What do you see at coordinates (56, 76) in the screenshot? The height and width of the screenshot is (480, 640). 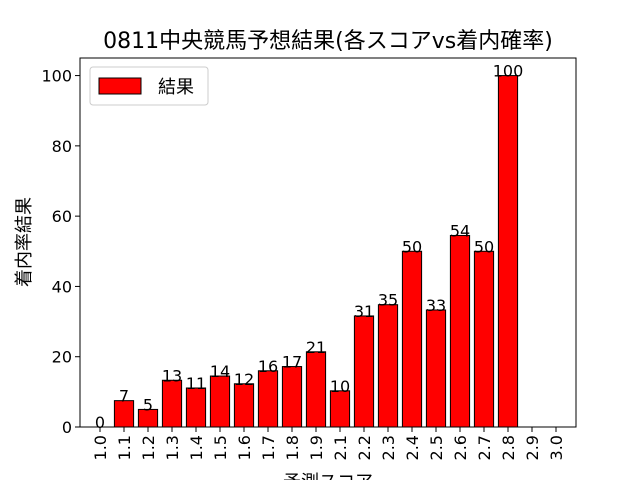 I see `y-tick-label-100: 100` at bounding box center [56, 76].